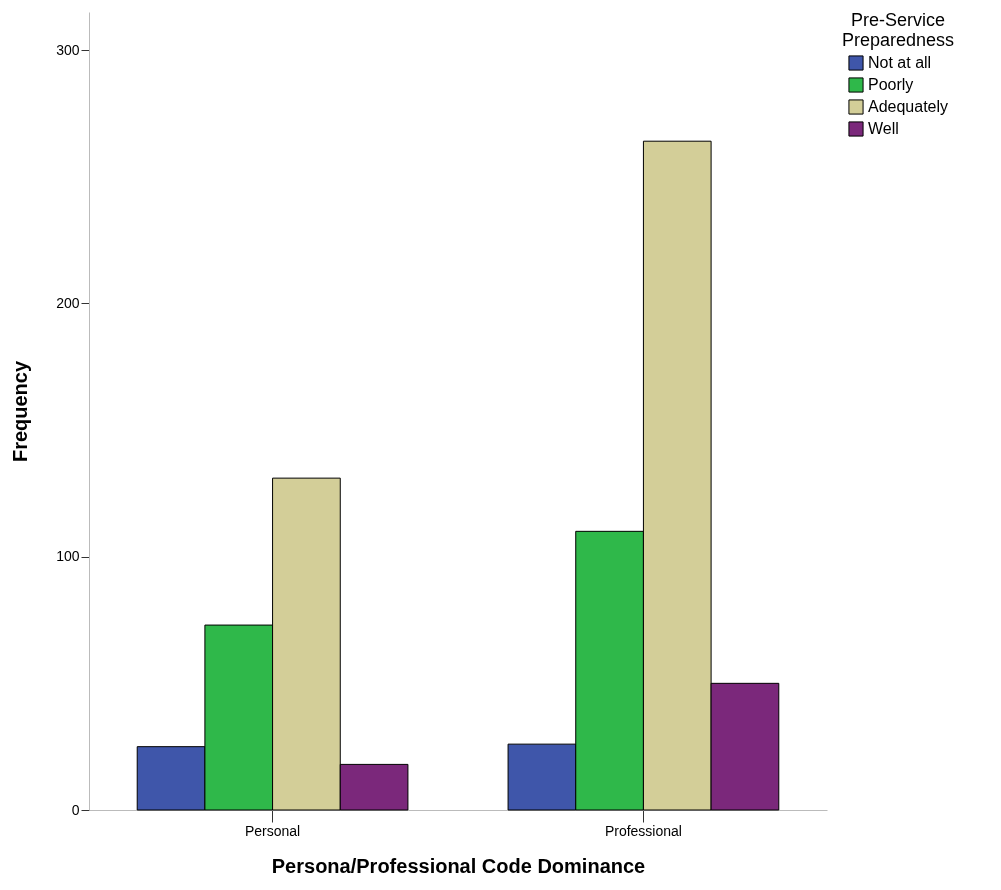  What do you see at coordinates (900, 62) in the screenshot?
I see `legend-label: Not at all` at bounding box center [900, 62].